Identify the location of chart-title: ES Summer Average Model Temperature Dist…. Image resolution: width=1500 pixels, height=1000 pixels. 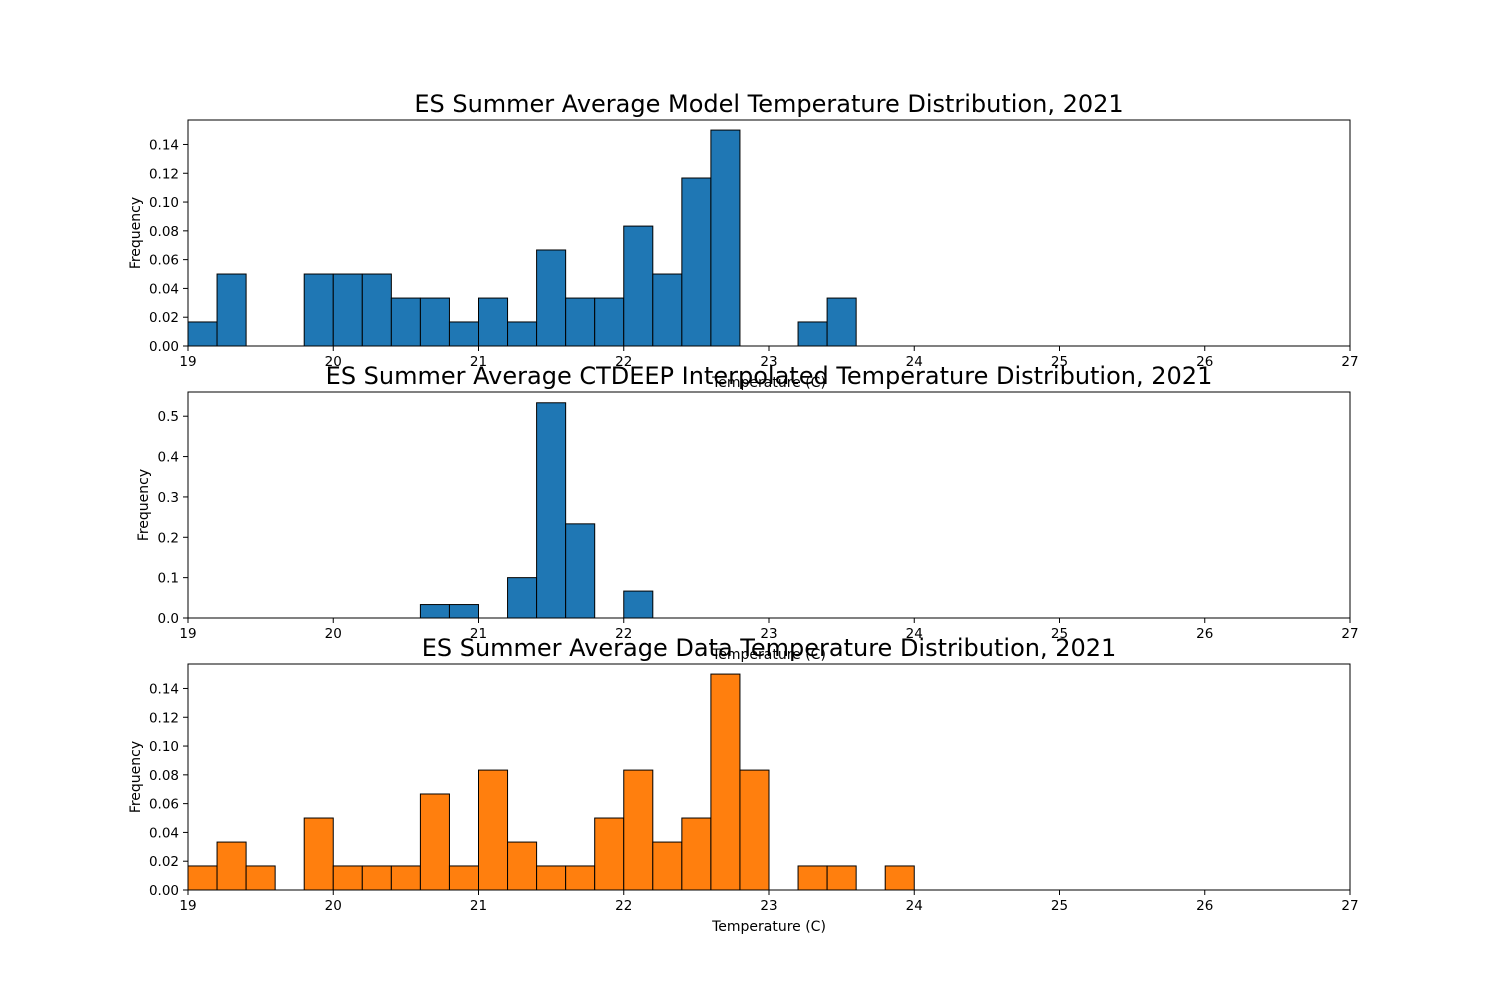
(768, 104).